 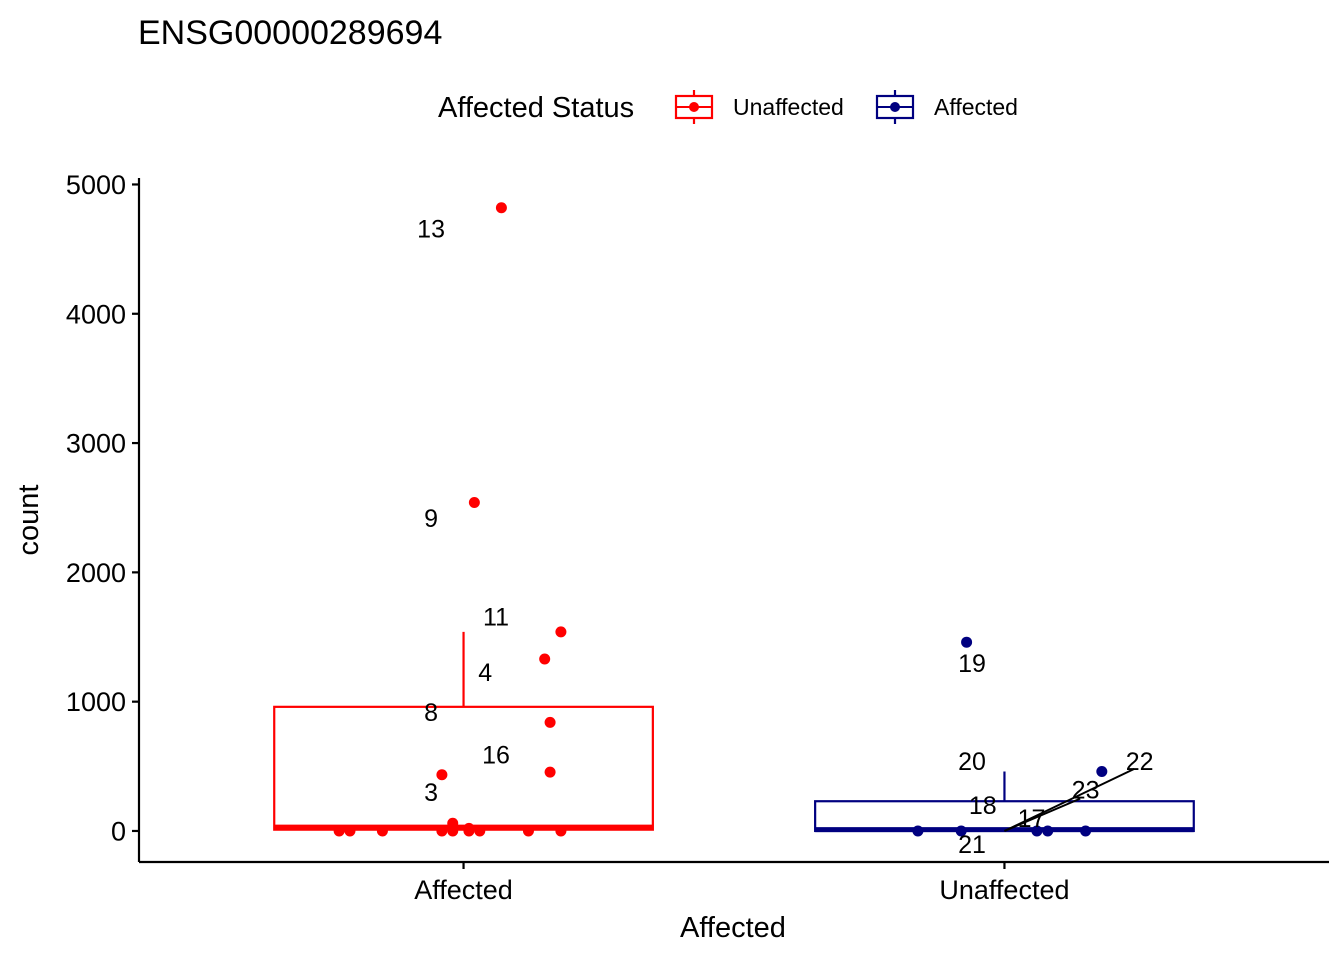 What do you see at coordinates (972, 664) in the screenshot?
I see `point-label-19: 19` at bounding box center [972, 664].